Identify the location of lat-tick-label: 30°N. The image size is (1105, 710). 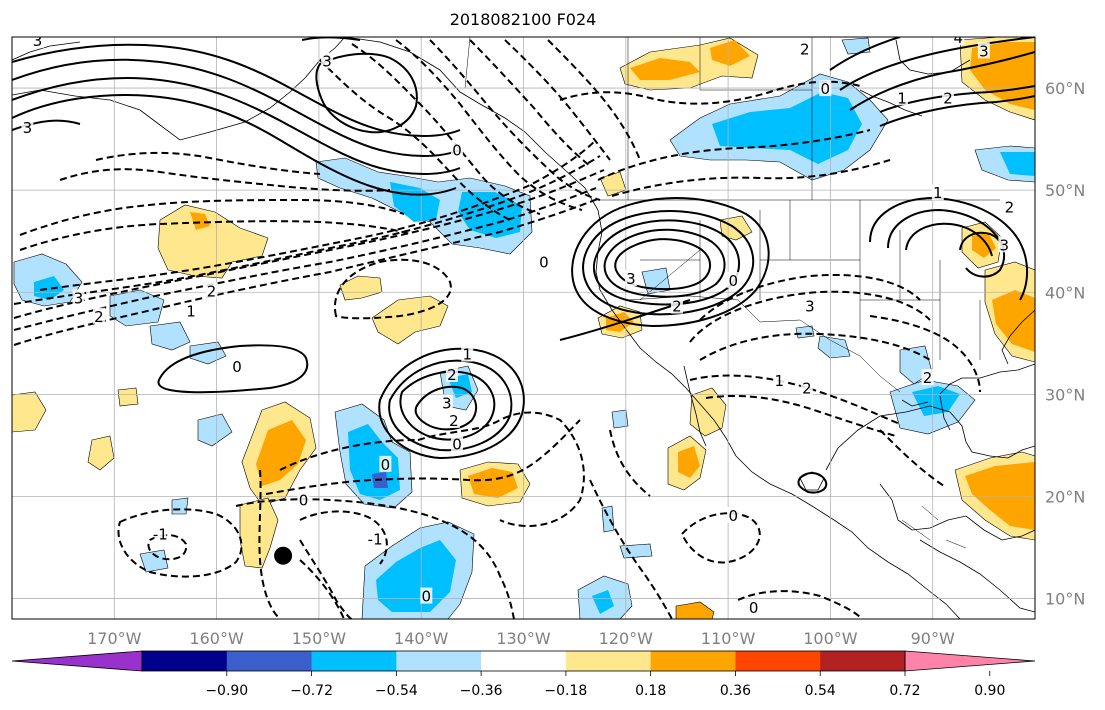
(1065, 394).